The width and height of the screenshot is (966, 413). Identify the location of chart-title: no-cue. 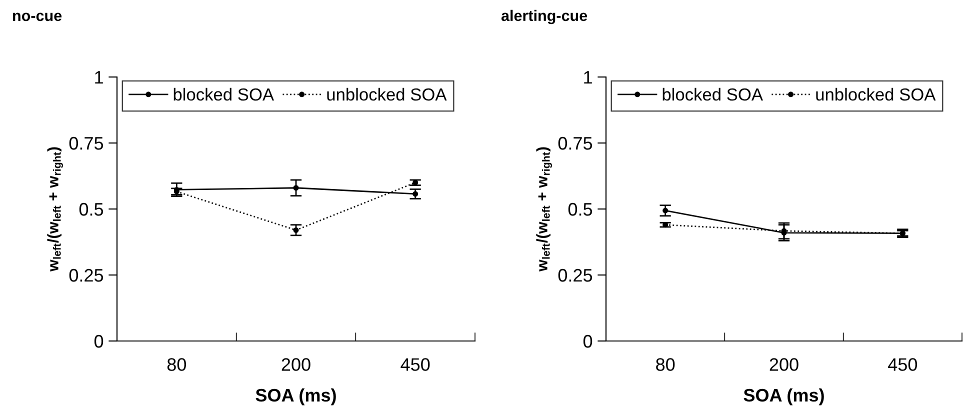
(37, 17).